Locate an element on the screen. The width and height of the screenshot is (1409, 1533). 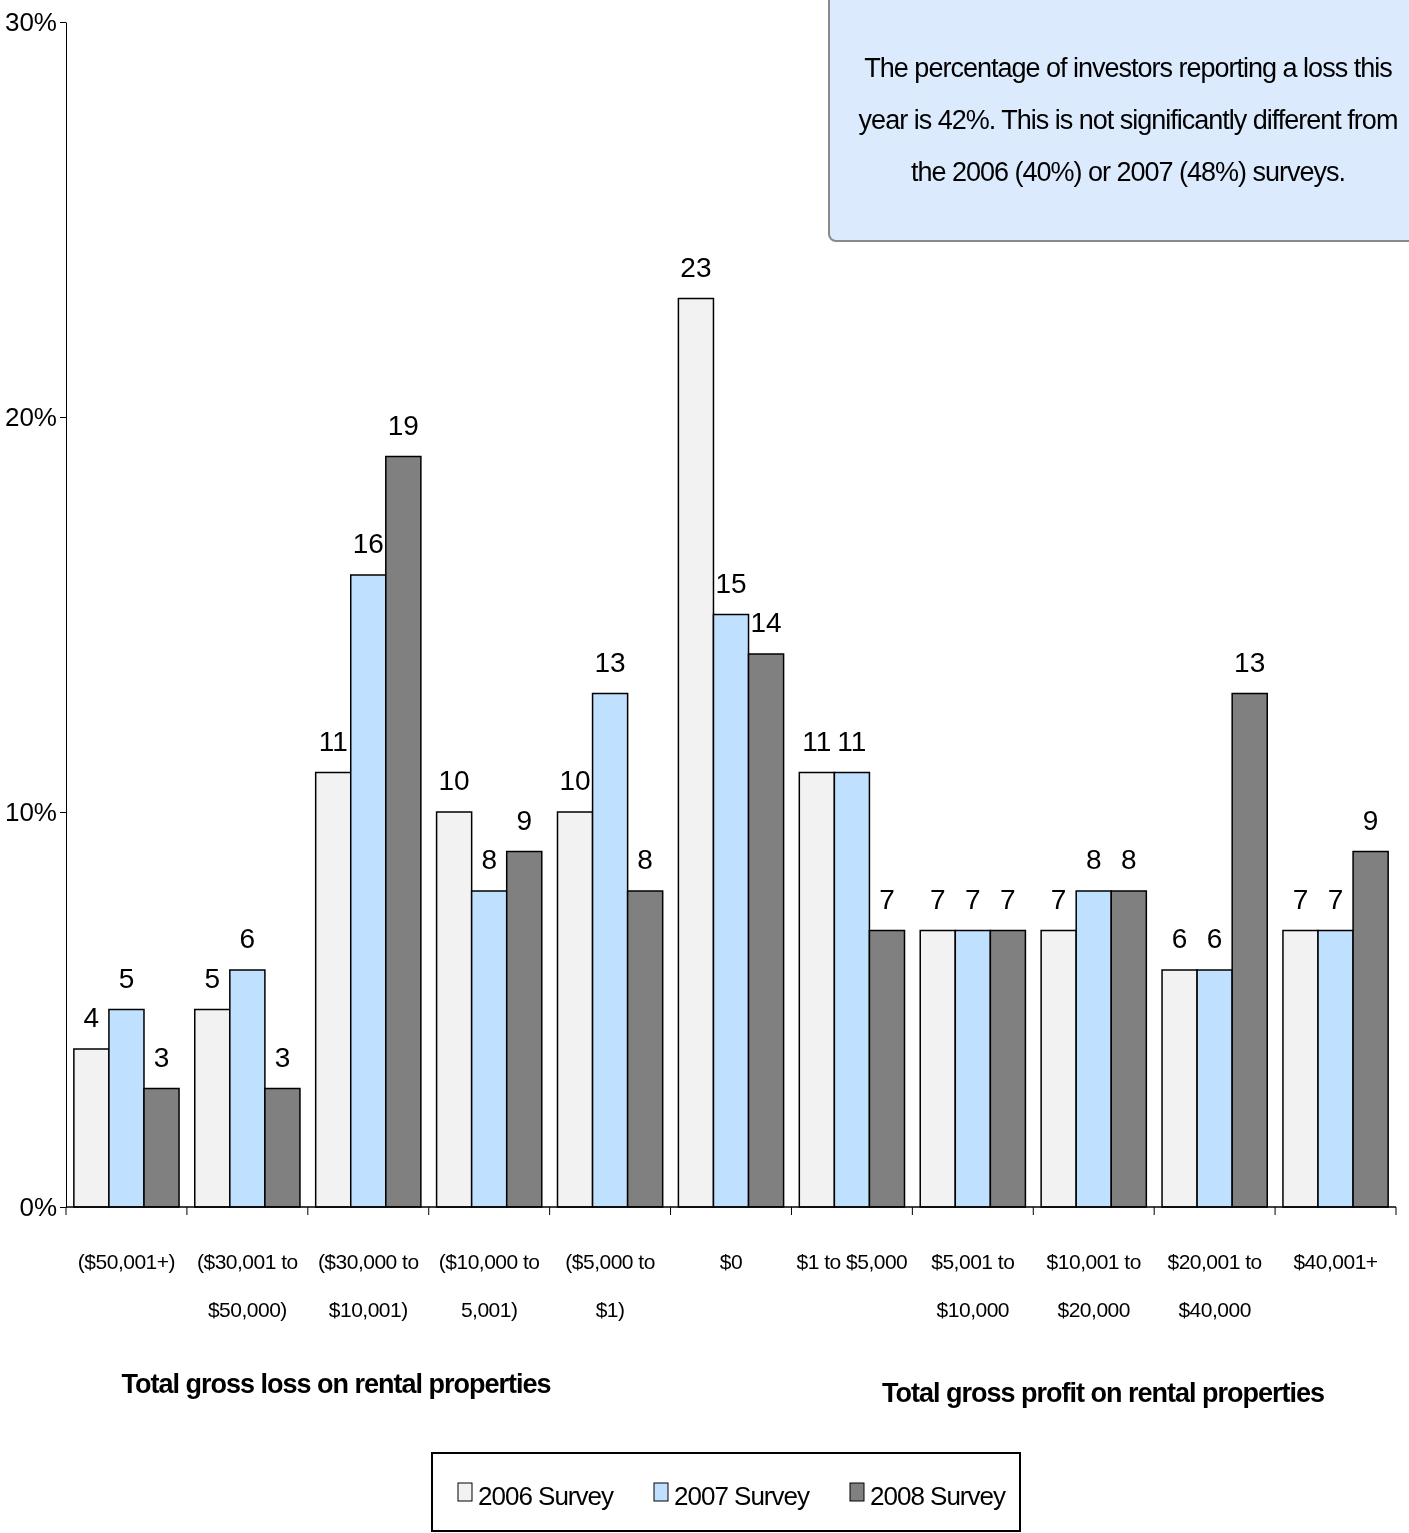
x-tick-label: $5,001 to $10,000 is located at coordinates (973, 1285).